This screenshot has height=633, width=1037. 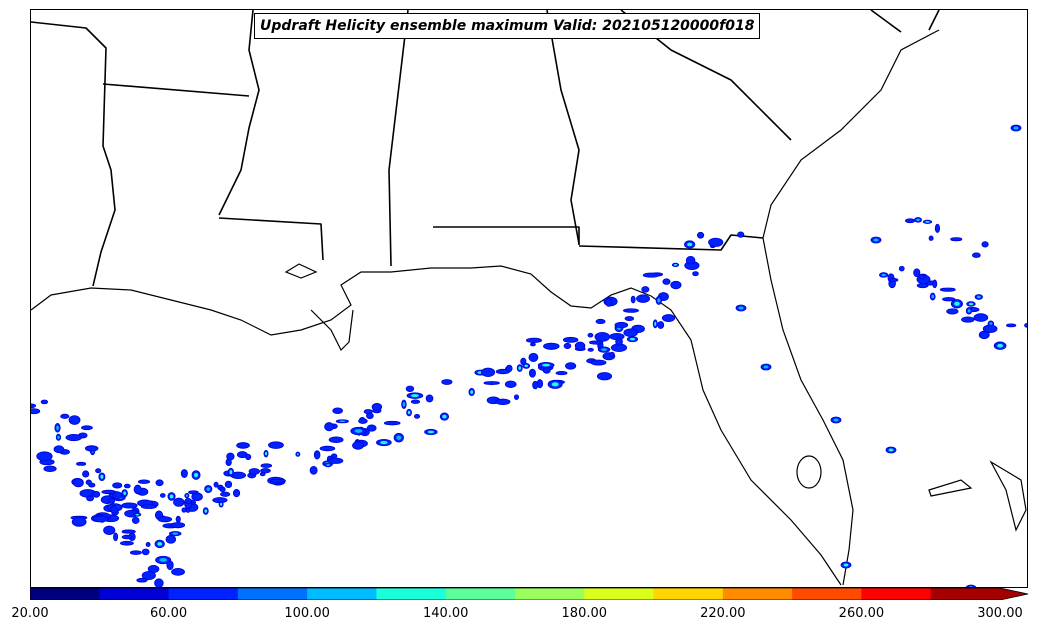 I want to click on colorbar-extend-arrow, so click(x=1014, y=594).